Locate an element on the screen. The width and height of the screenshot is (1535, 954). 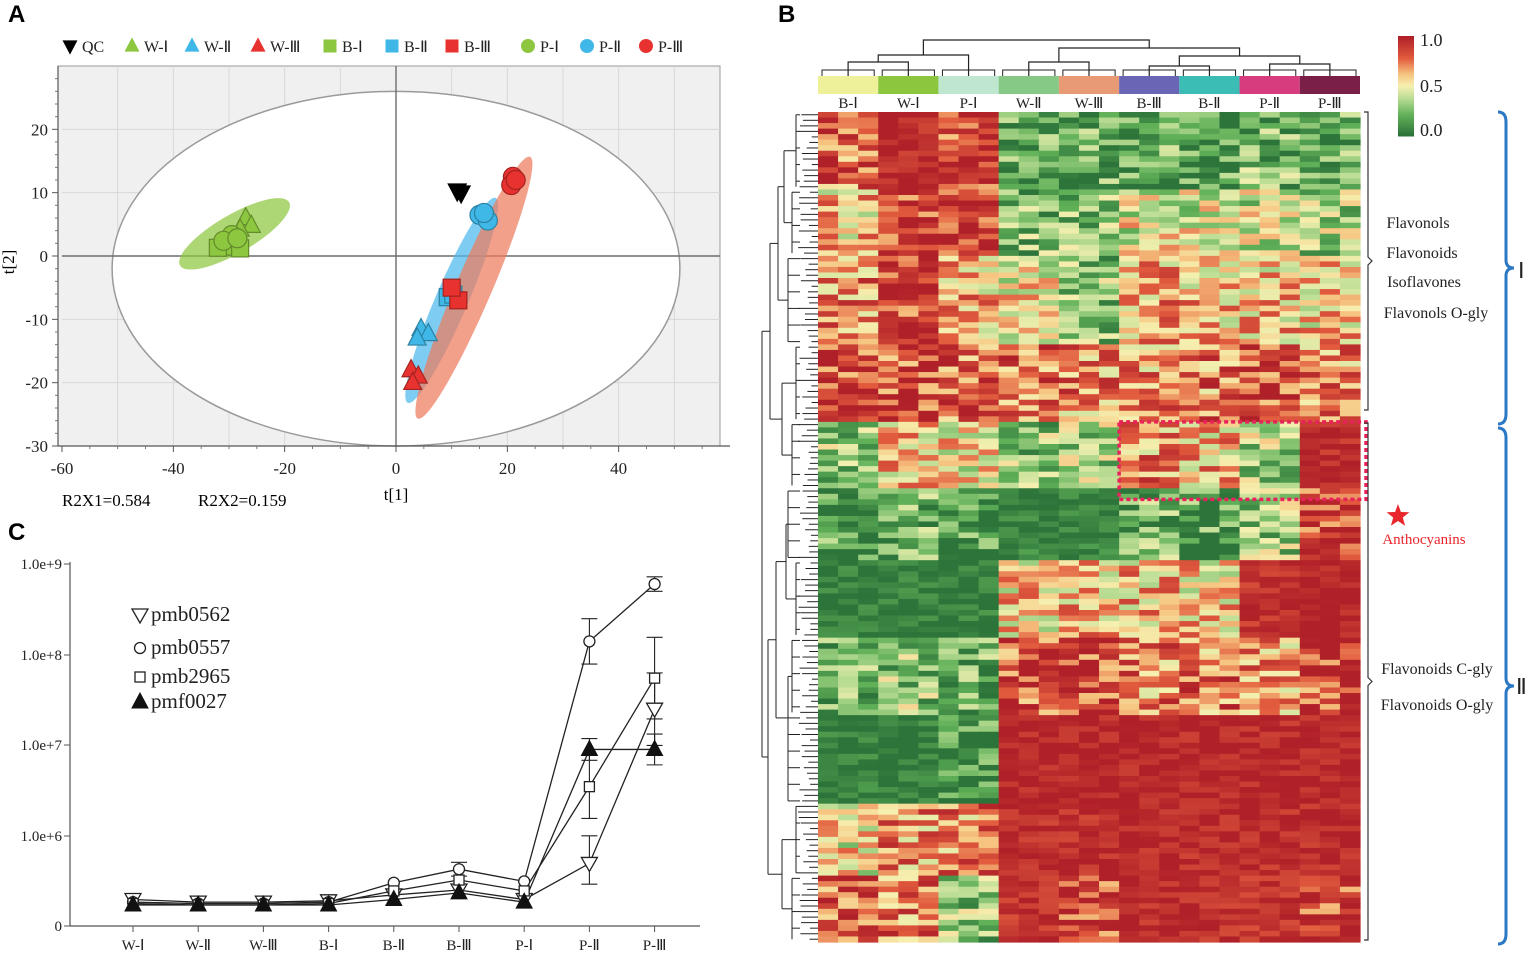
series-point-pmf0027 is located at coordinates (524, 900).